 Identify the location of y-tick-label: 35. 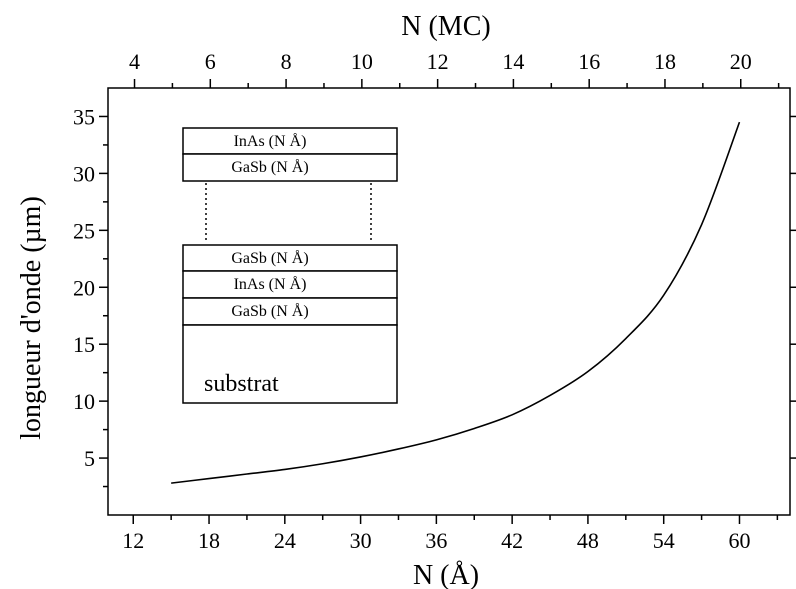
(84, 116).